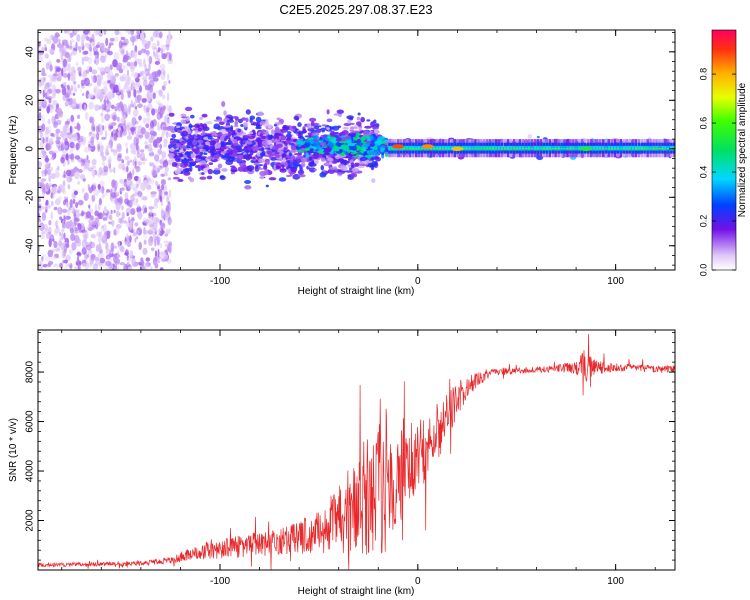 This screenshot has height=600, width=750. Describe the element at coordinates (724, 150) in the screenshot. I see `colorbar-gradient` at that location.